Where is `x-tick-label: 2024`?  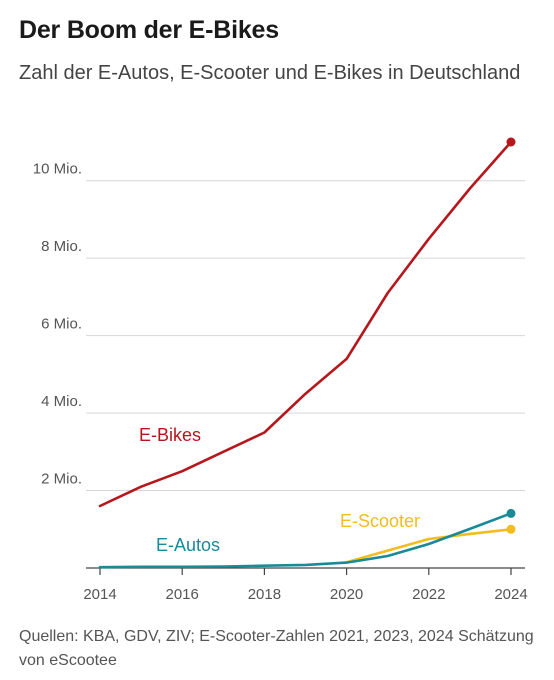 x-tick-label: 2024 is located at coordinates (510, 594).